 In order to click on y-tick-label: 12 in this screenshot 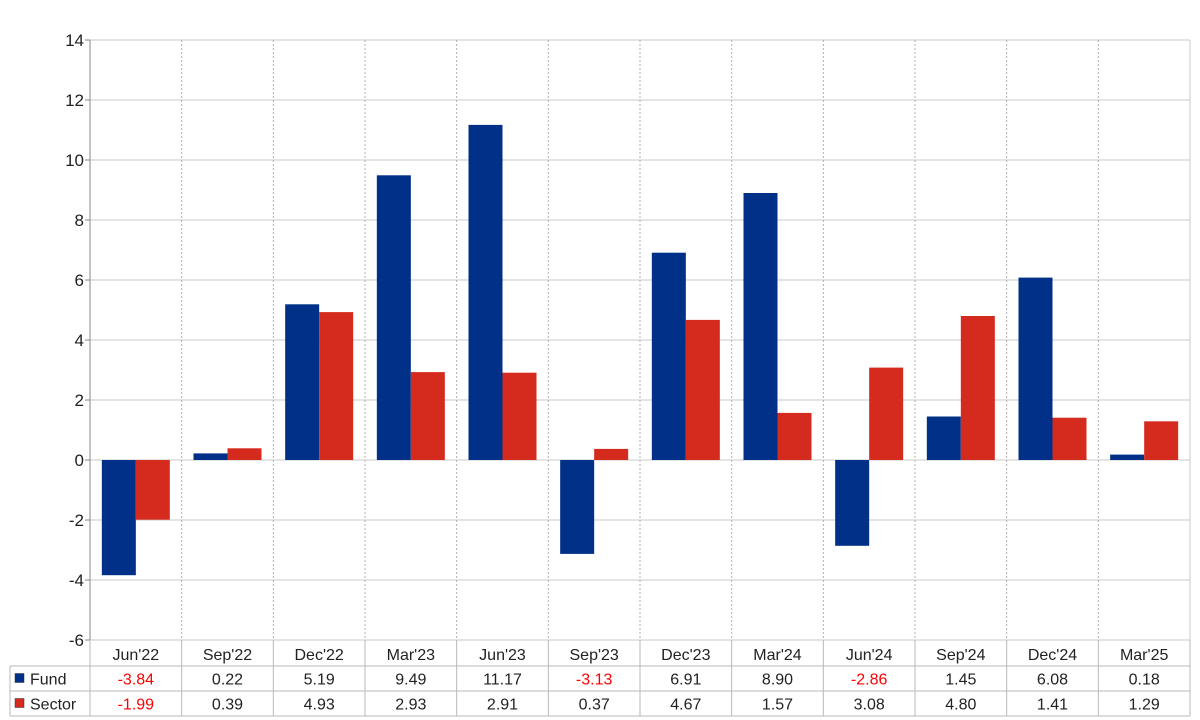, I will do `click(74, 100)`.